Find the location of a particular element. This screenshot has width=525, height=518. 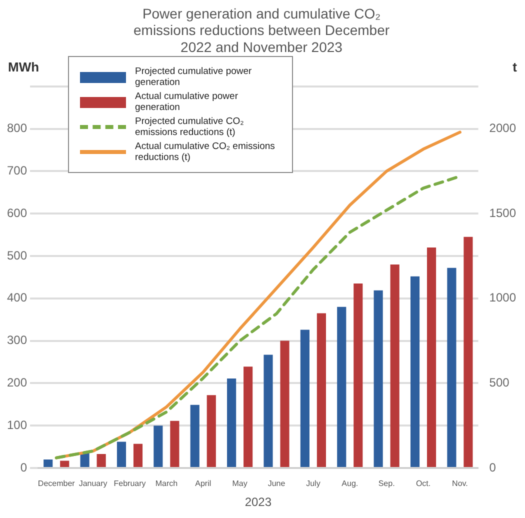

y-tick-label: 700 is located at coordinates (17, 171).